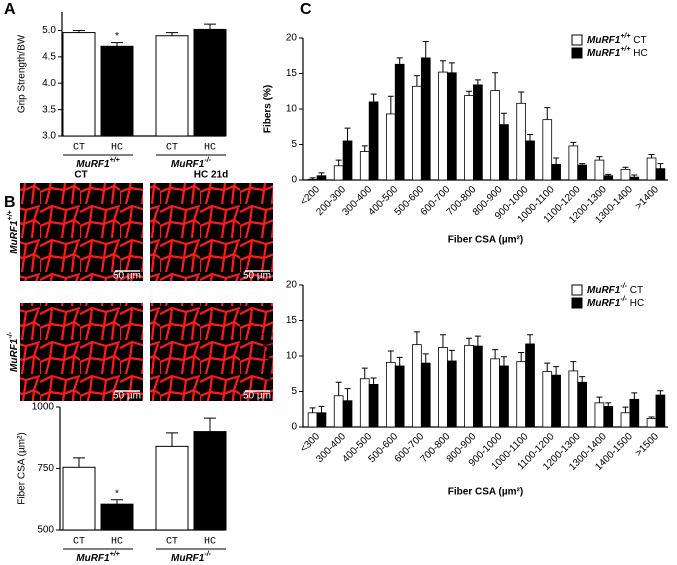 The height and width of the screenshot is (565, 677). Describe the element at coordinates (292, 109) in the screenshot. I see `y-tick-label: 10` at that location.